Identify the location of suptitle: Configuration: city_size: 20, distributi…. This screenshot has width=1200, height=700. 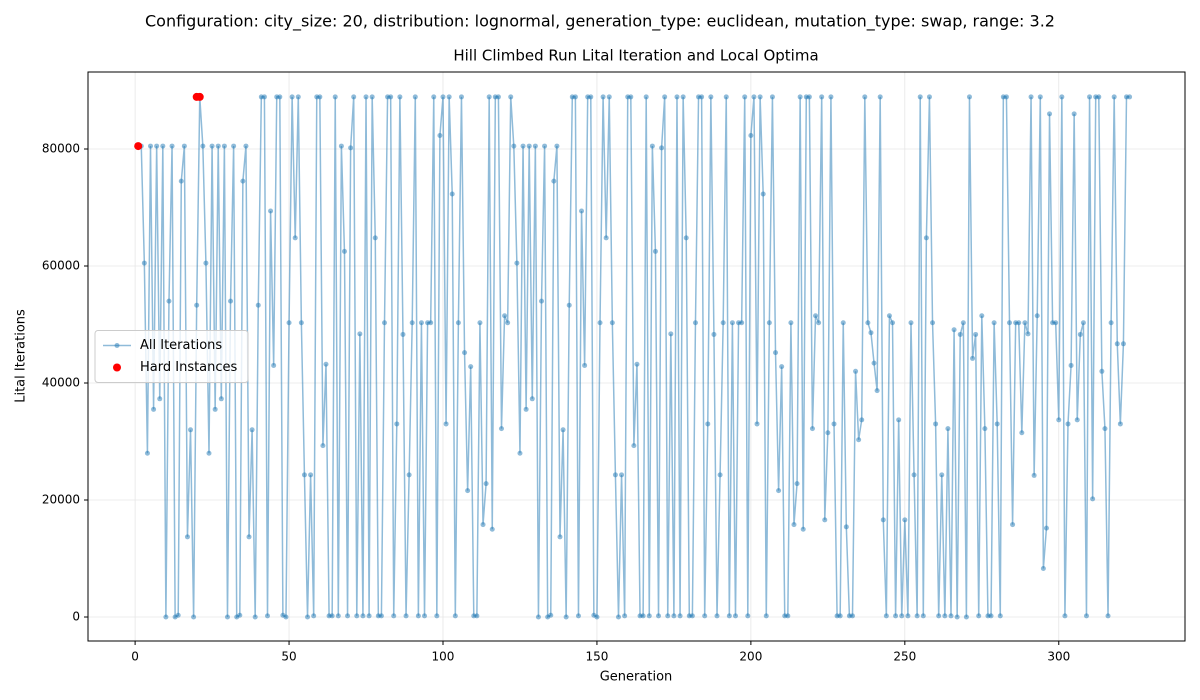
(600, 22).